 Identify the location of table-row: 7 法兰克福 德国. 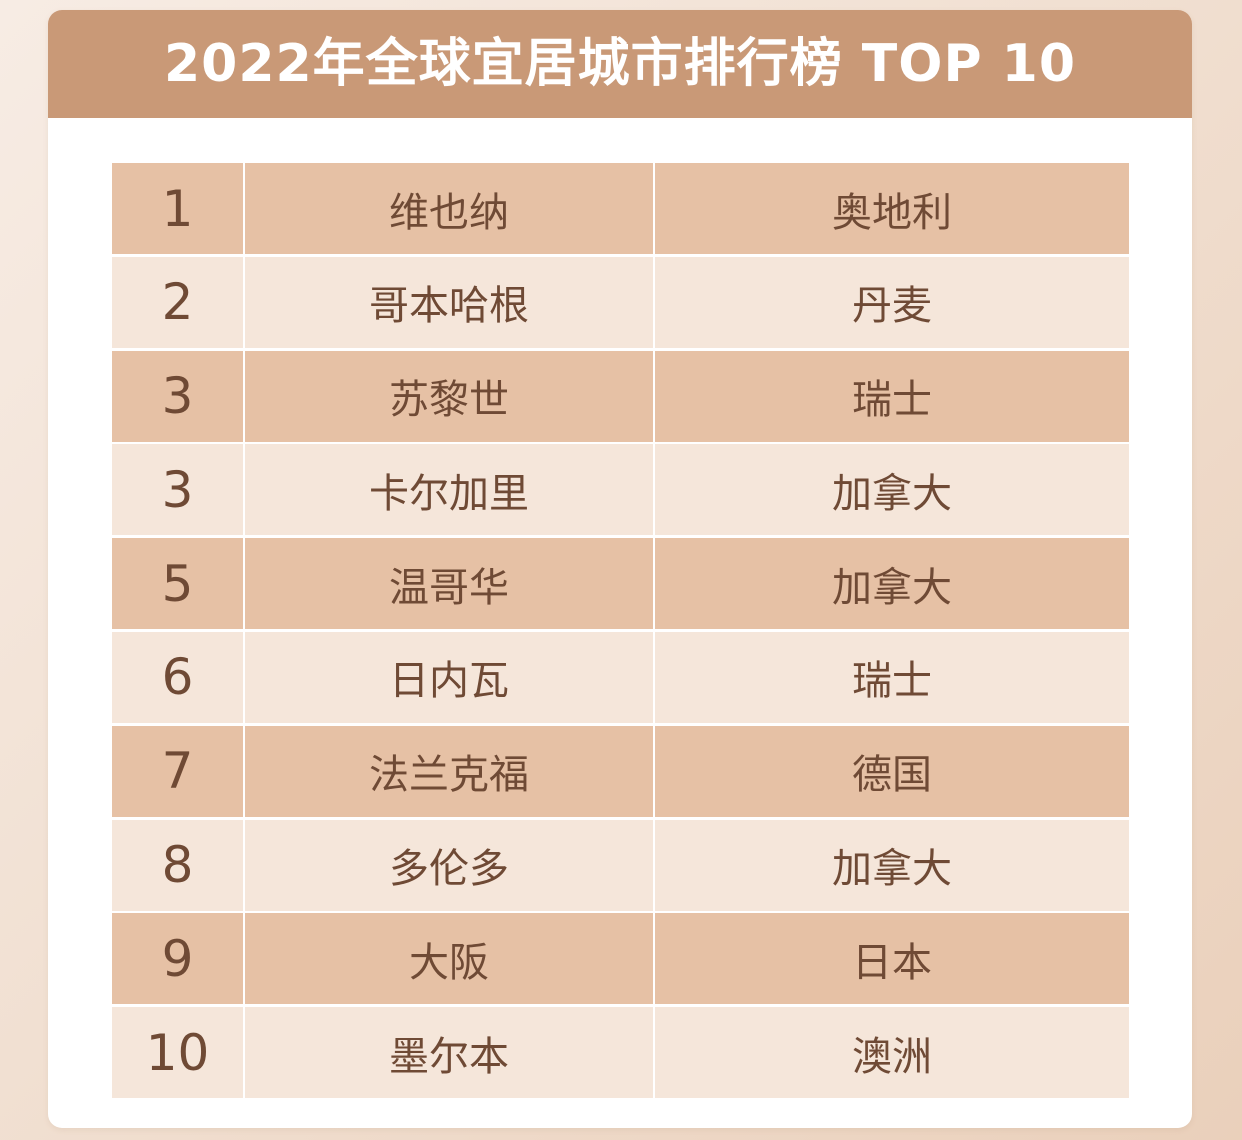
(620, 771).